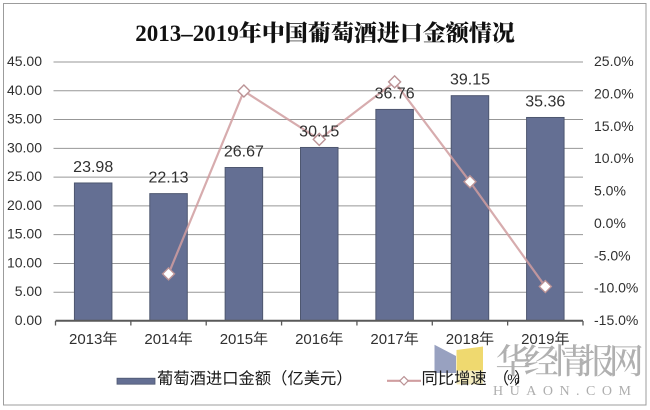 Image resolution: width=650 pixels, height=410 pixels. Describe the element at coordinates (24, 262) in the screenshot. I see `svg-text: 10.00` at that location.